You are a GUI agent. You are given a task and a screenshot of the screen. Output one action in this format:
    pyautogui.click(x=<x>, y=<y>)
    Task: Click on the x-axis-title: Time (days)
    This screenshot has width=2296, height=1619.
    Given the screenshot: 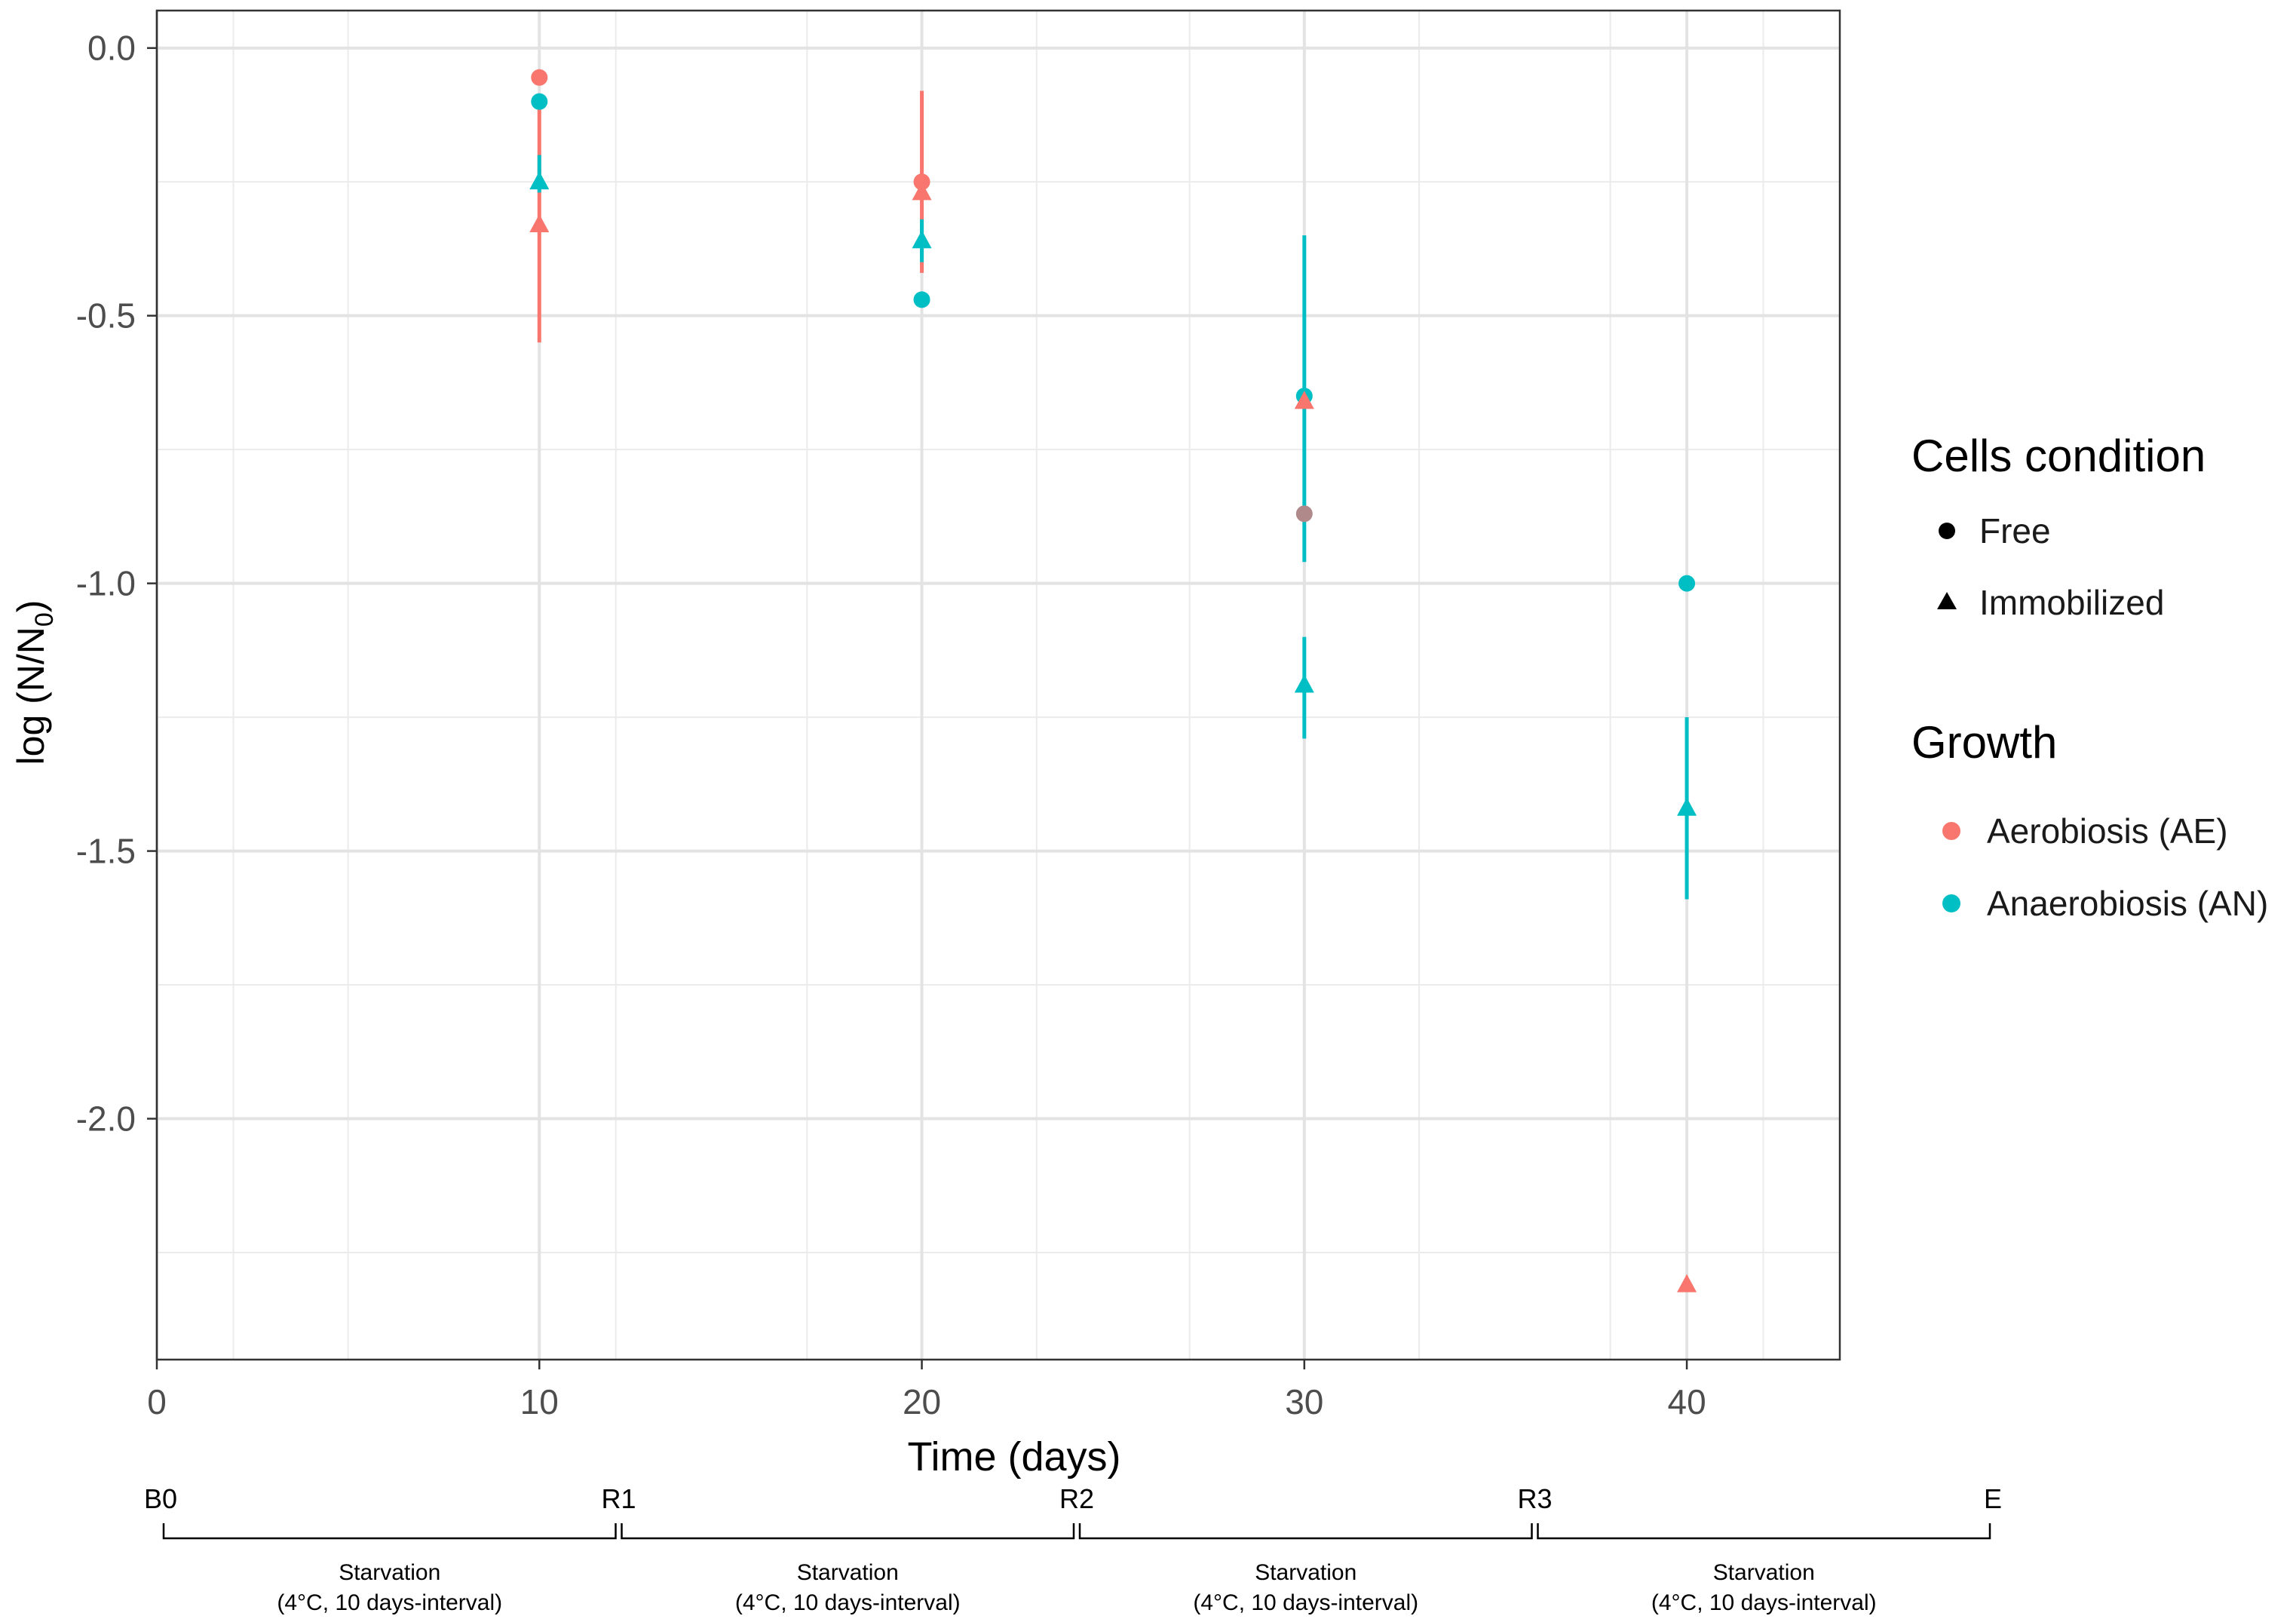 What is the action you would take?
    pyautogui.click(x=1013, y=1456)
    